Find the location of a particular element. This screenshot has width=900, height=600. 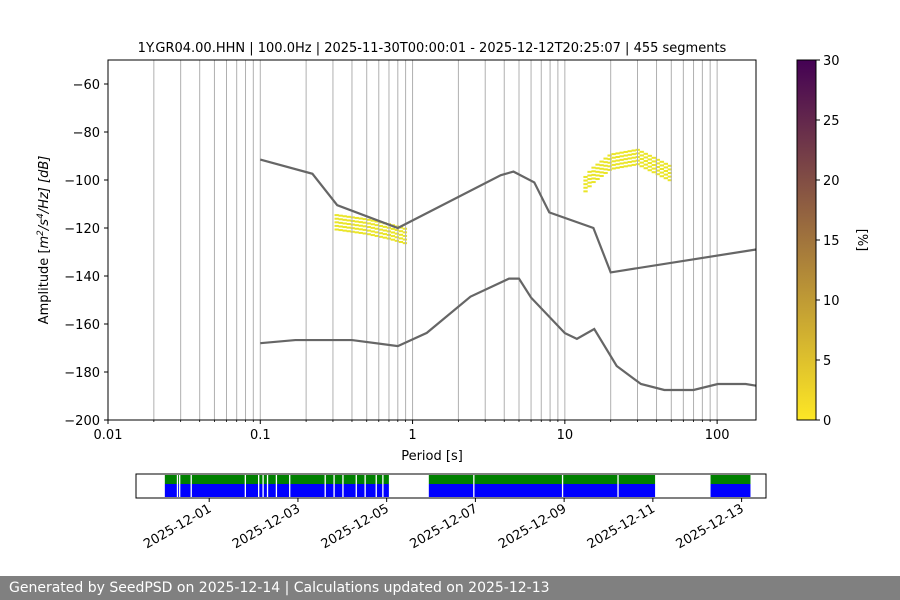

coverage-bars is located at coordinates (457, 486).